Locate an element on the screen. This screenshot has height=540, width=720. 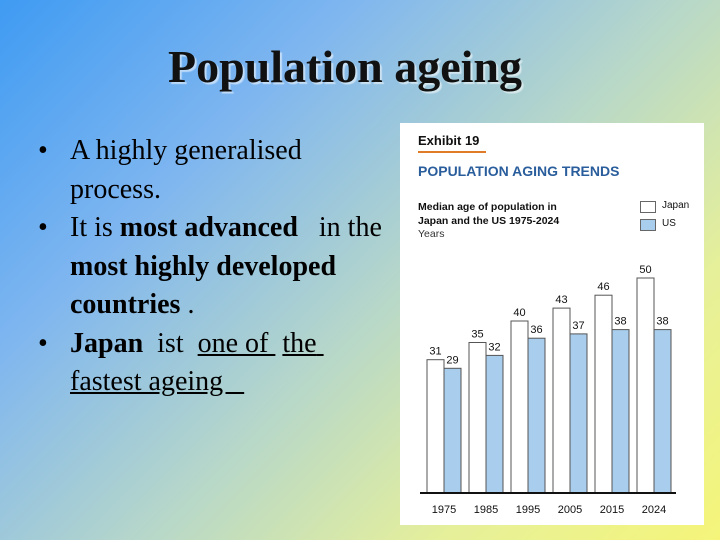
bullet-text: most advanced is located at coordinates (208, 227).